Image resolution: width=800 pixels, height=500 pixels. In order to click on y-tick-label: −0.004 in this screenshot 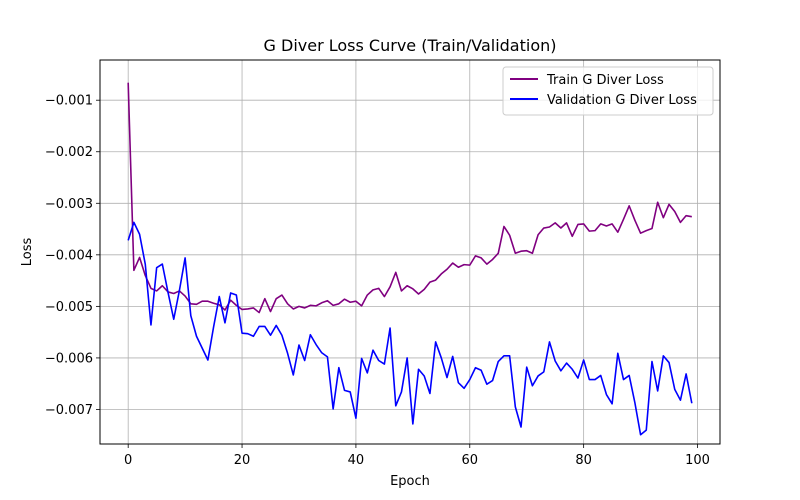, I will do `click(69, 255)`.